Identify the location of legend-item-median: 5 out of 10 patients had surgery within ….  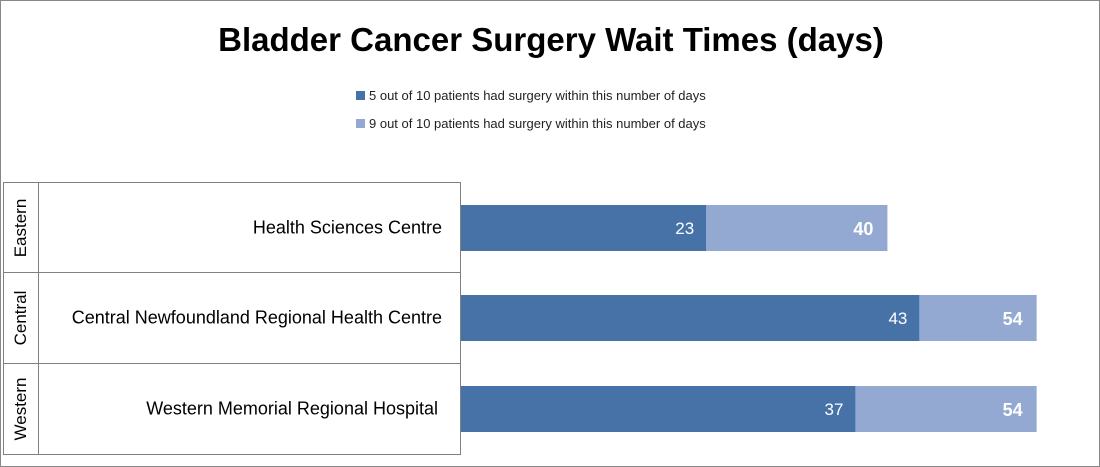
(531, 95).